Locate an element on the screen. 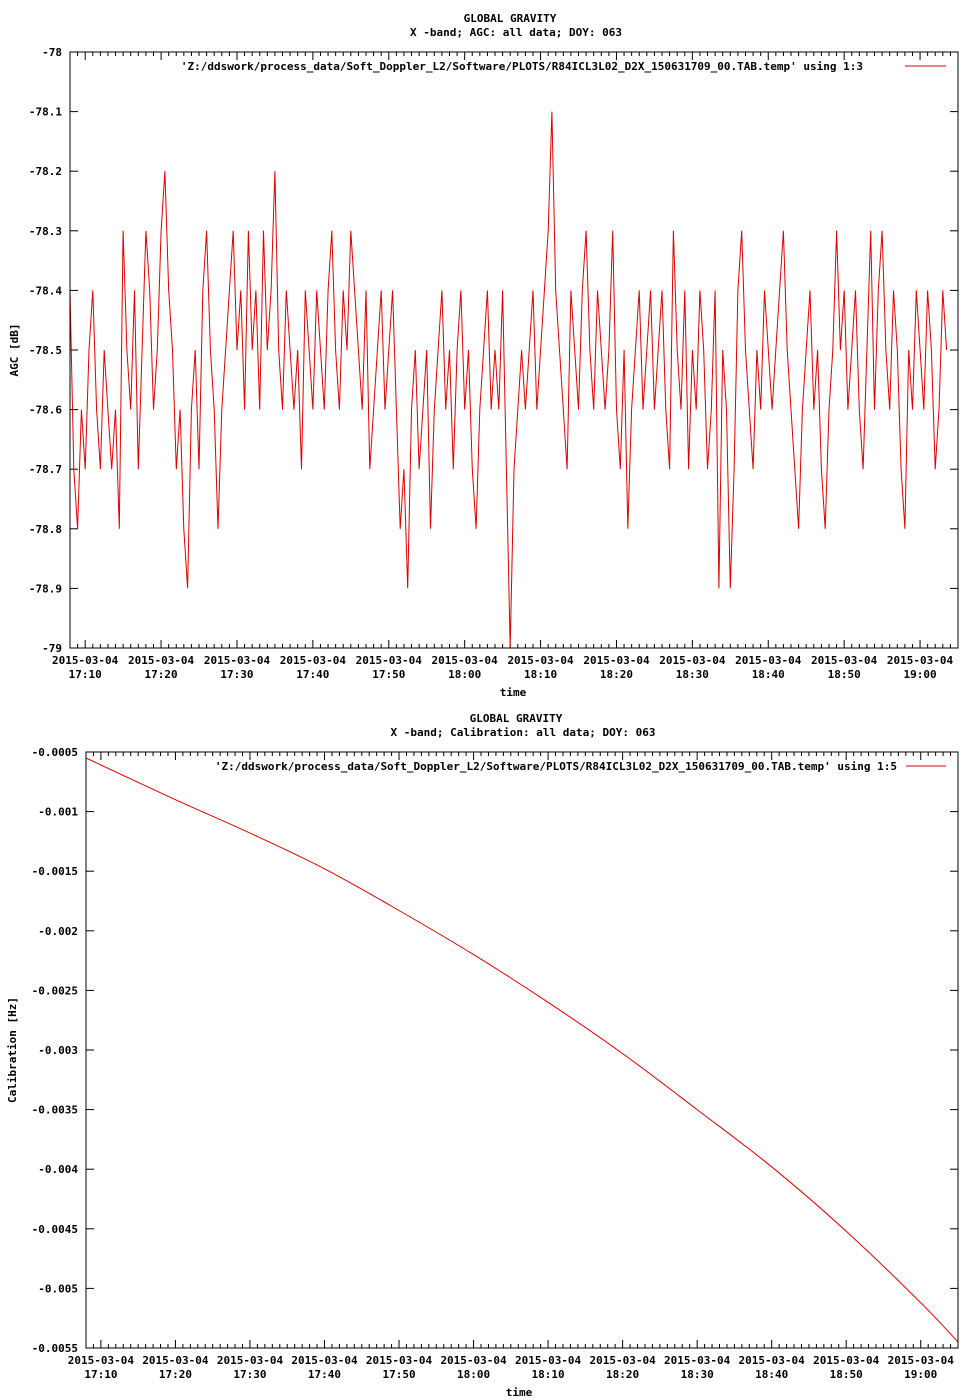 The width and height of the screenshot is (980, 1400). y-tick-label: -78 is located at coordinates (52, 52).